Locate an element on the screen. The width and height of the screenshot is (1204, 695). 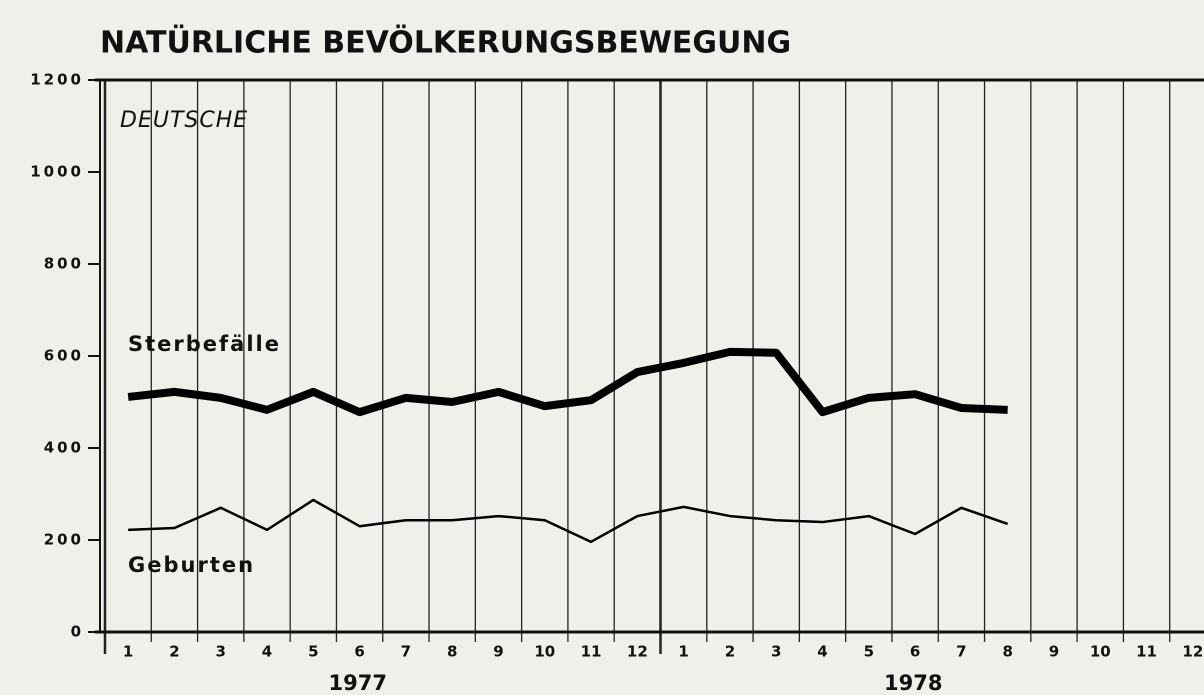
y-tick-label: 400 is located at coordinates (64, 448).